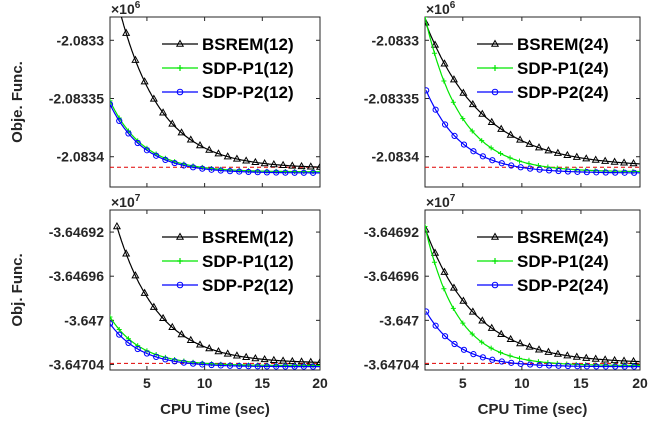 This screenshot has height=430, width=654. What do you see at coordinates (220, 92) in the screenshot?
I see `series-line-bsrem` at bounding box center [220, 92].